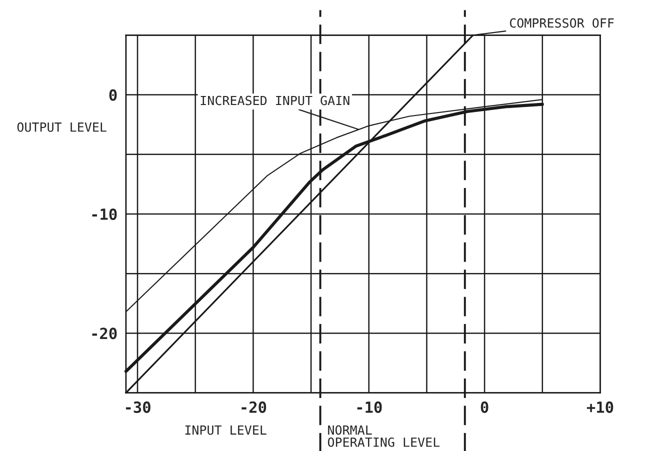 This screenshot has width=656, height=451. Describe the element at coordinates (275, 101) in the screenshot. I see `text: INCREASED INPUT GAIN` at that location.